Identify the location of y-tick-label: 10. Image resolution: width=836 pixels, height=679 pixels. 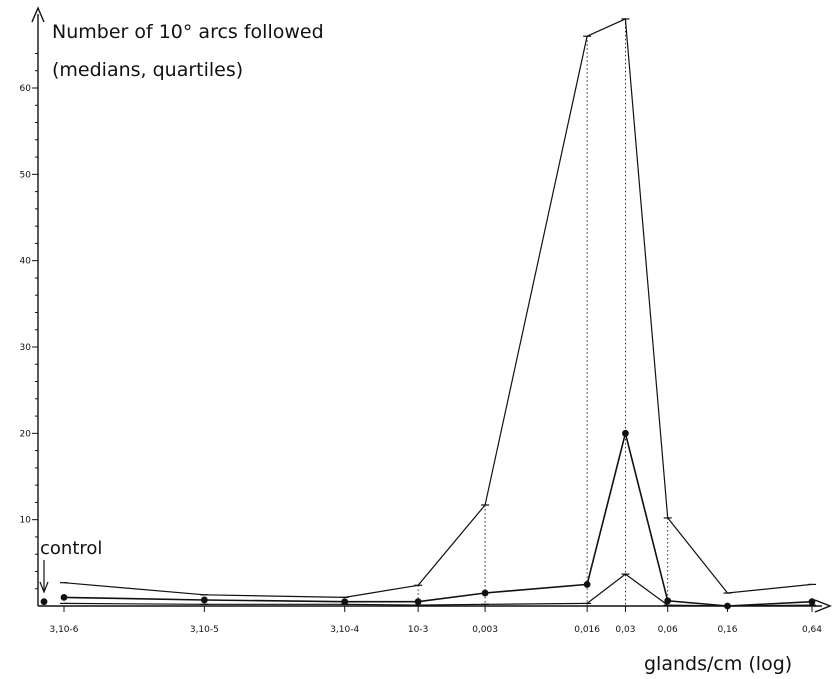
(26, 521).